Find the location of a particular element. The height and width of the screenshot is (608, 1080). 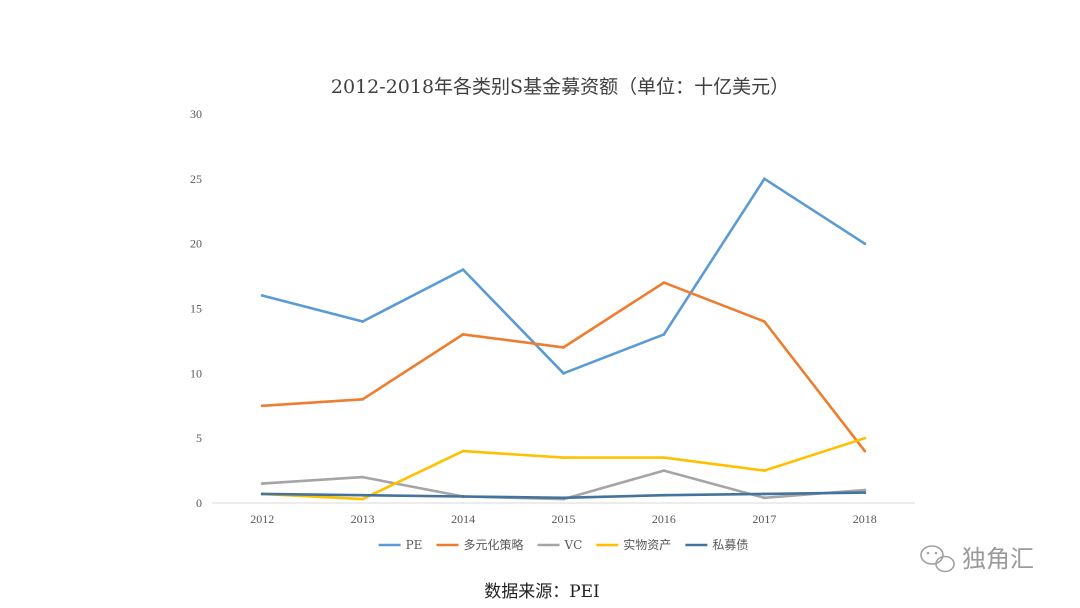

y-tick-label: 20 is located at coordinates (196, 244).